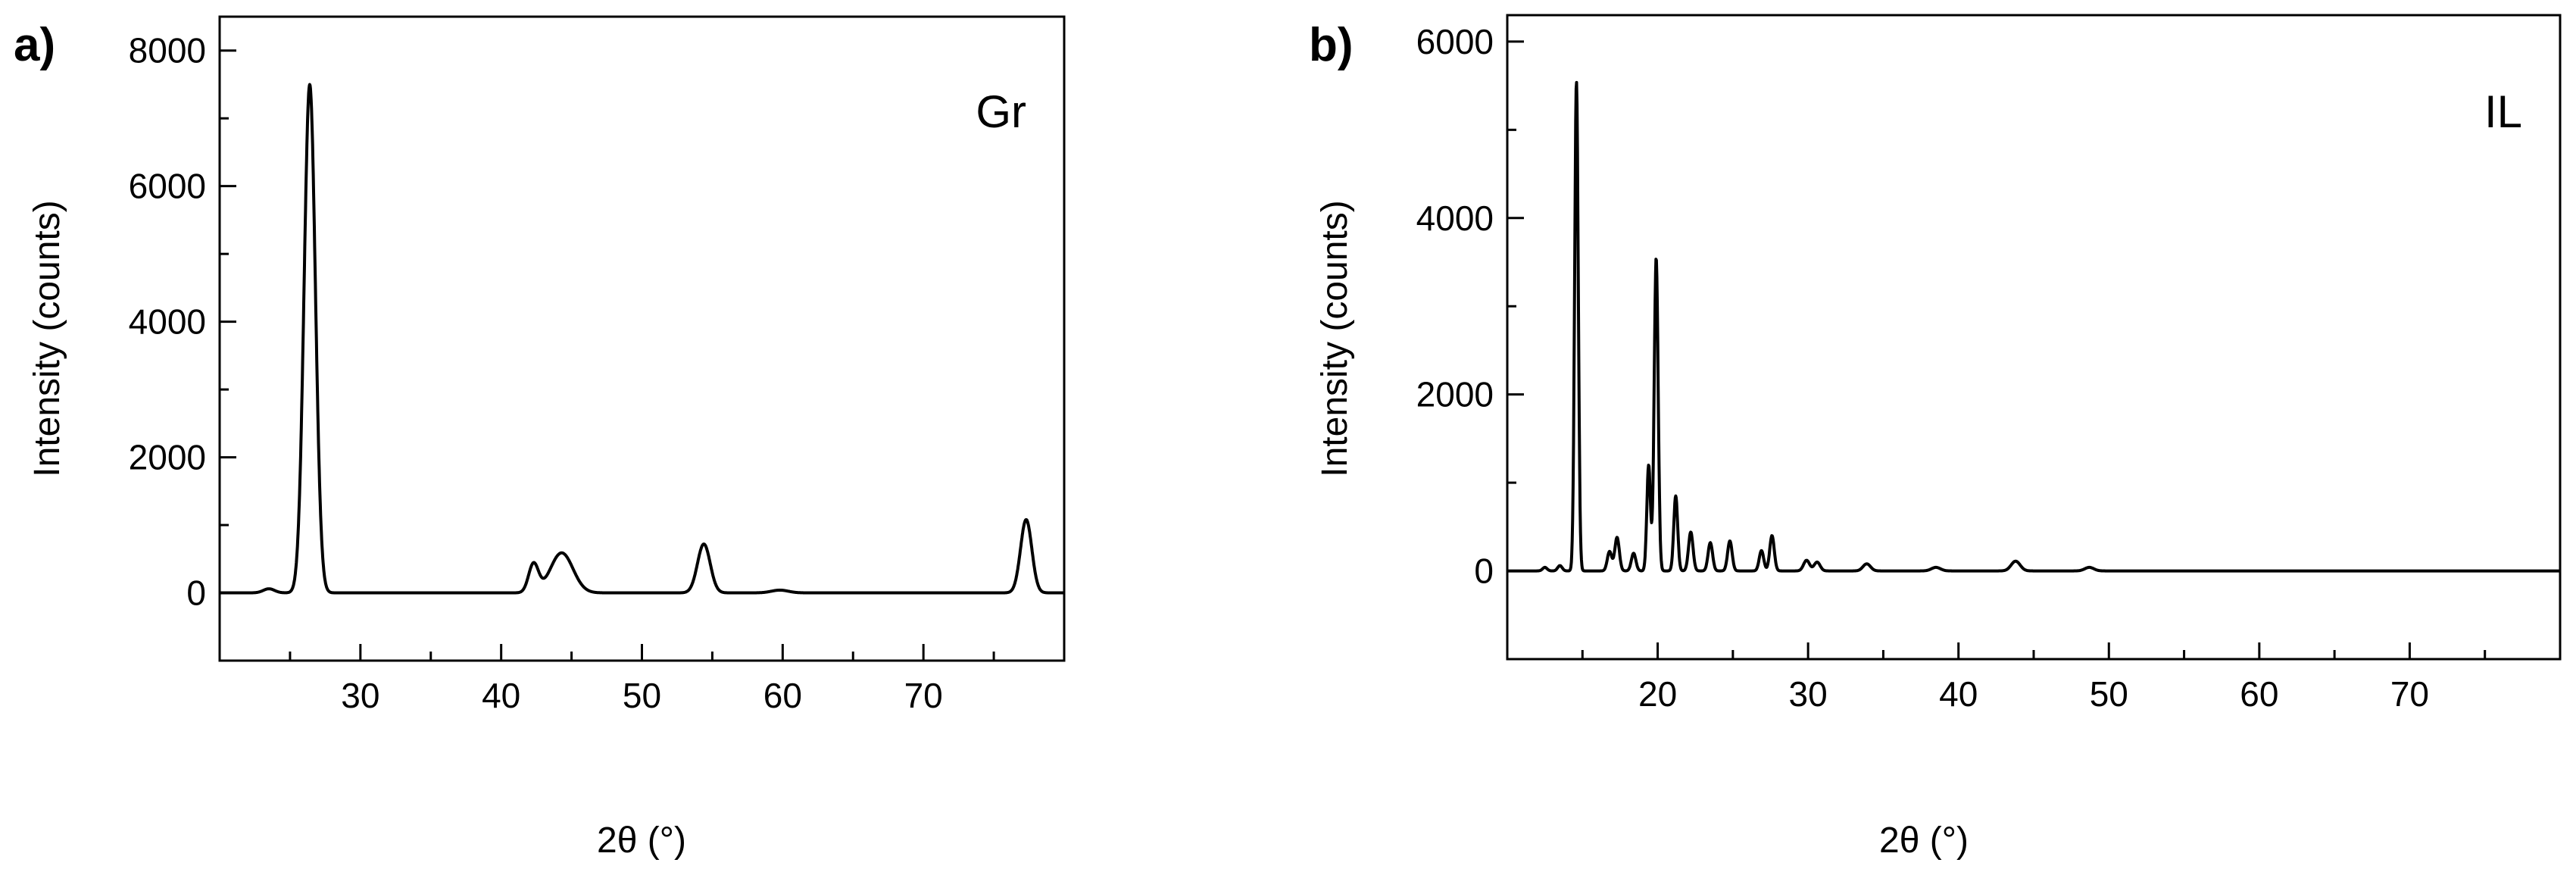  Describe the element at coordinates (35, 45) in the screenshot. I see `panel-a-label: a)` at that location.